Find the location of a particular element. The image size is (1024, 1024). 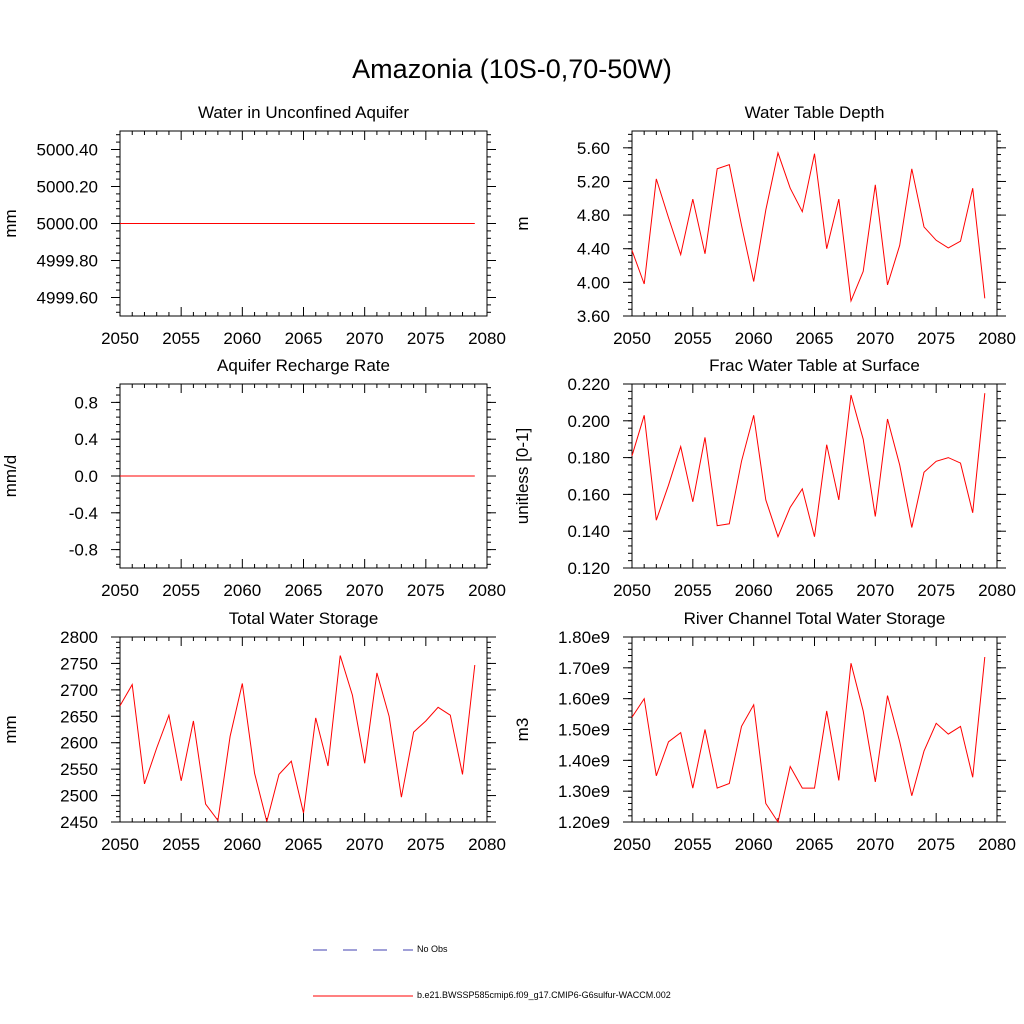

y-tick-label: 4.00 is located at coordinates (593, 282).